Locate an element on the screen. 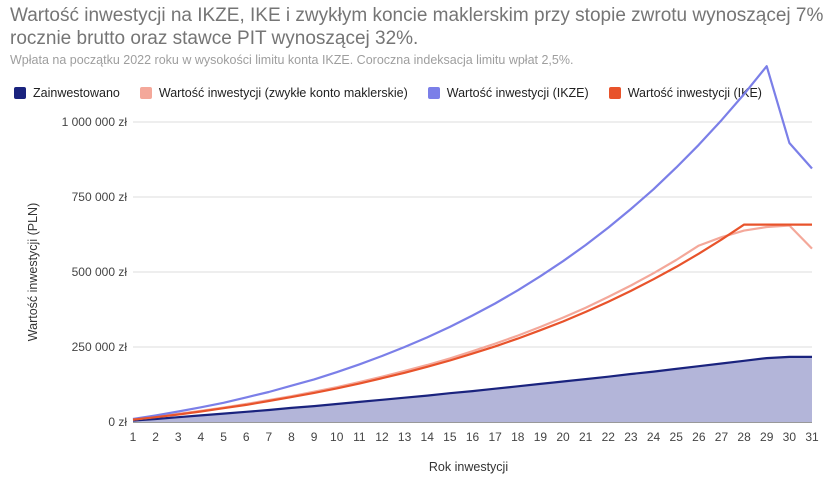 This screenshot has width=840, height=480. y-tick-label: 0 zł is located at coordinates (117, 422).